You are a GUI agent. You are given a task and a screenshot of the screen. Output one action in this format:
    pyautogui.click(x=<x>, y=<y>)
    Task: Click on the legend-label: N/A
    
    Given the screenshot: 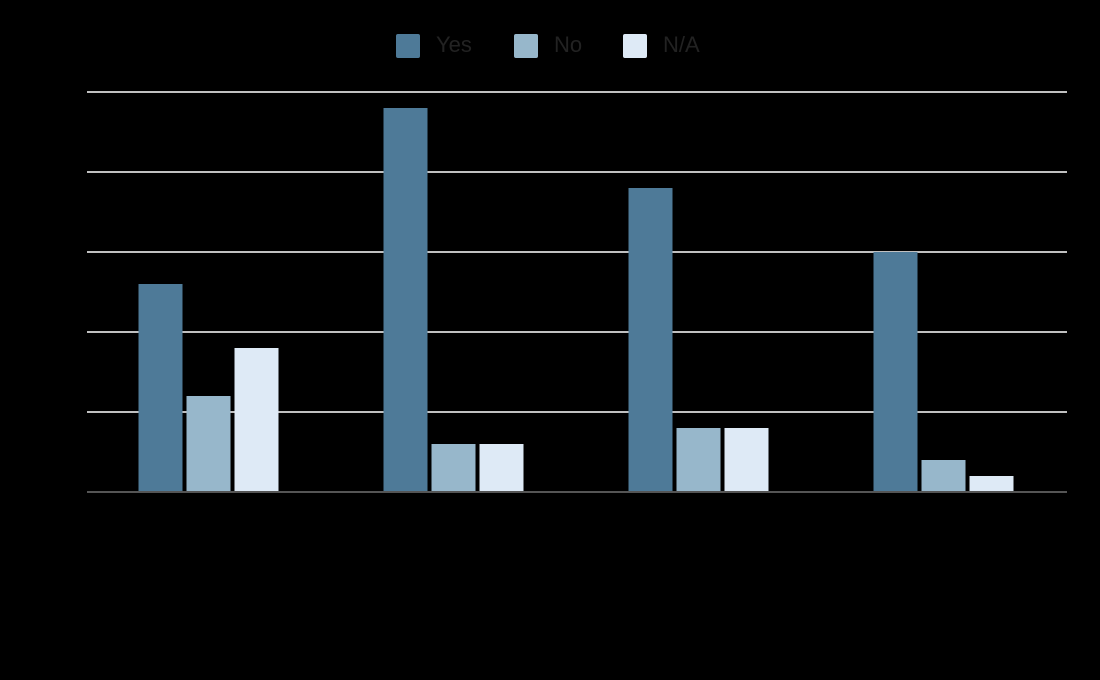 What is the action you would take?
    pyautogui.click(x=681, y=44)
    